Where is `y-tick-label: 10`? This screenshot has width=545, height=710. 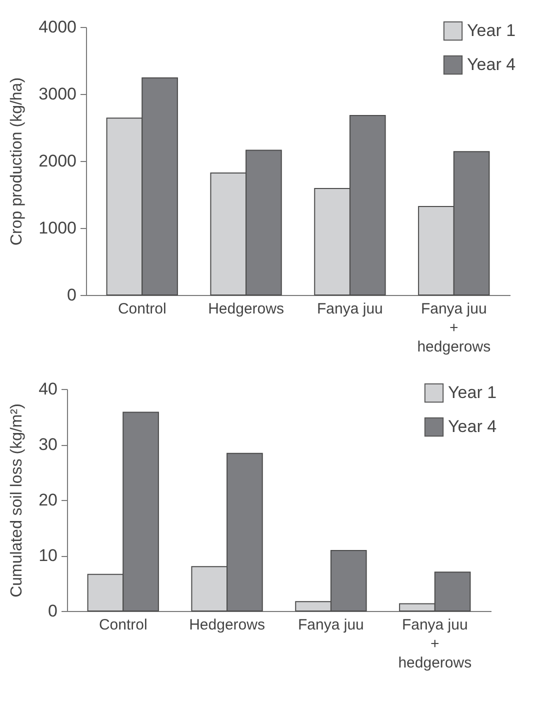
y-tick-label: 10 is located at coordinates (48, 555).